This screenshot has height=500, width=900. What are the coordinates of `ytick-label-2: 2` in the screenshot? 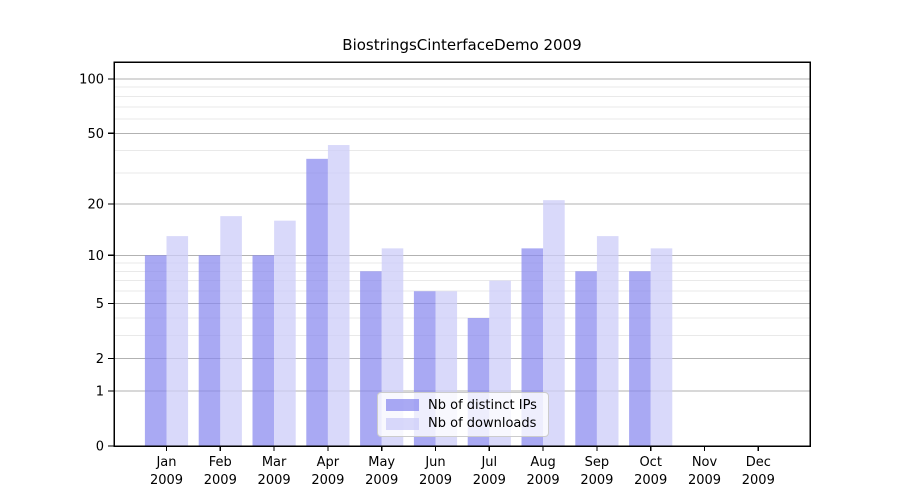 It's located at (100, 359).